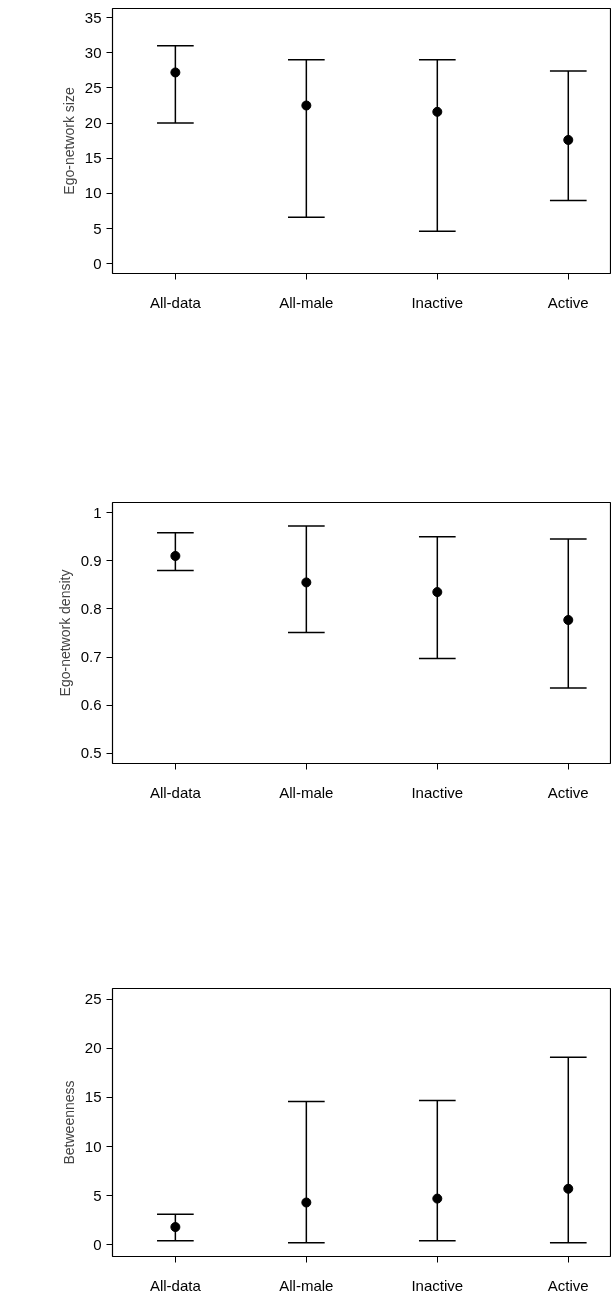  What do you see at coordinates (91, 560) in the screenshot?
I see `y-tick-label: 0.9` at bounding box center [91, 560].